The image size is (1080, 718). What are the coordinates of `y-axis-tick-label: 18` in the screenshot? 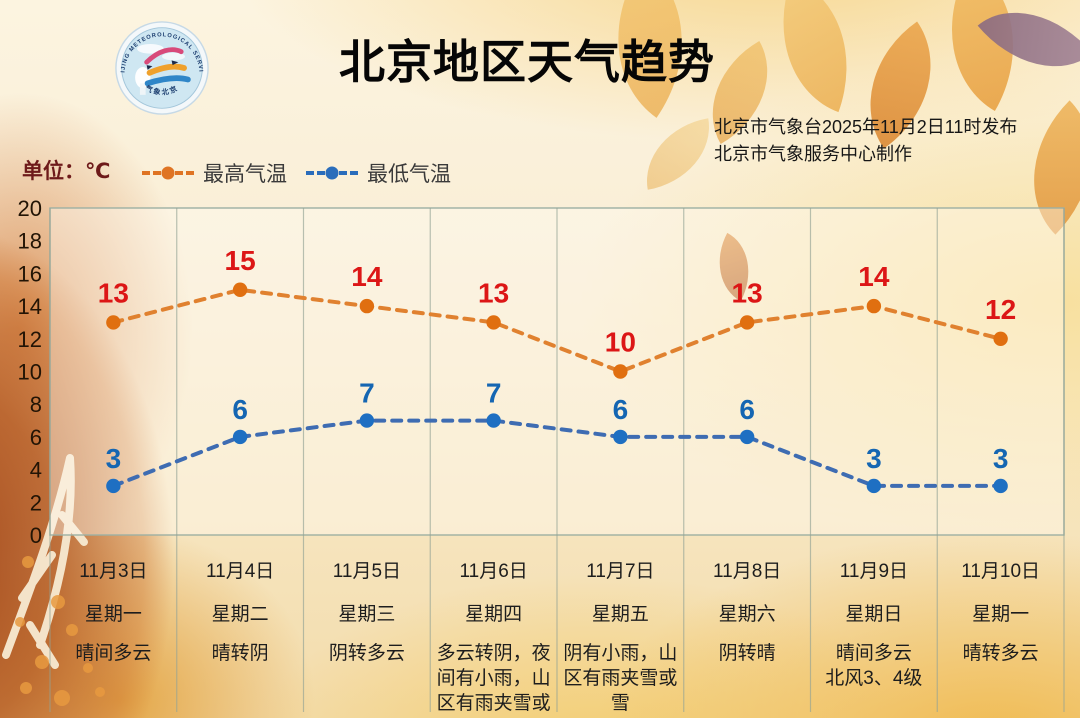 It's located at (30, 241).